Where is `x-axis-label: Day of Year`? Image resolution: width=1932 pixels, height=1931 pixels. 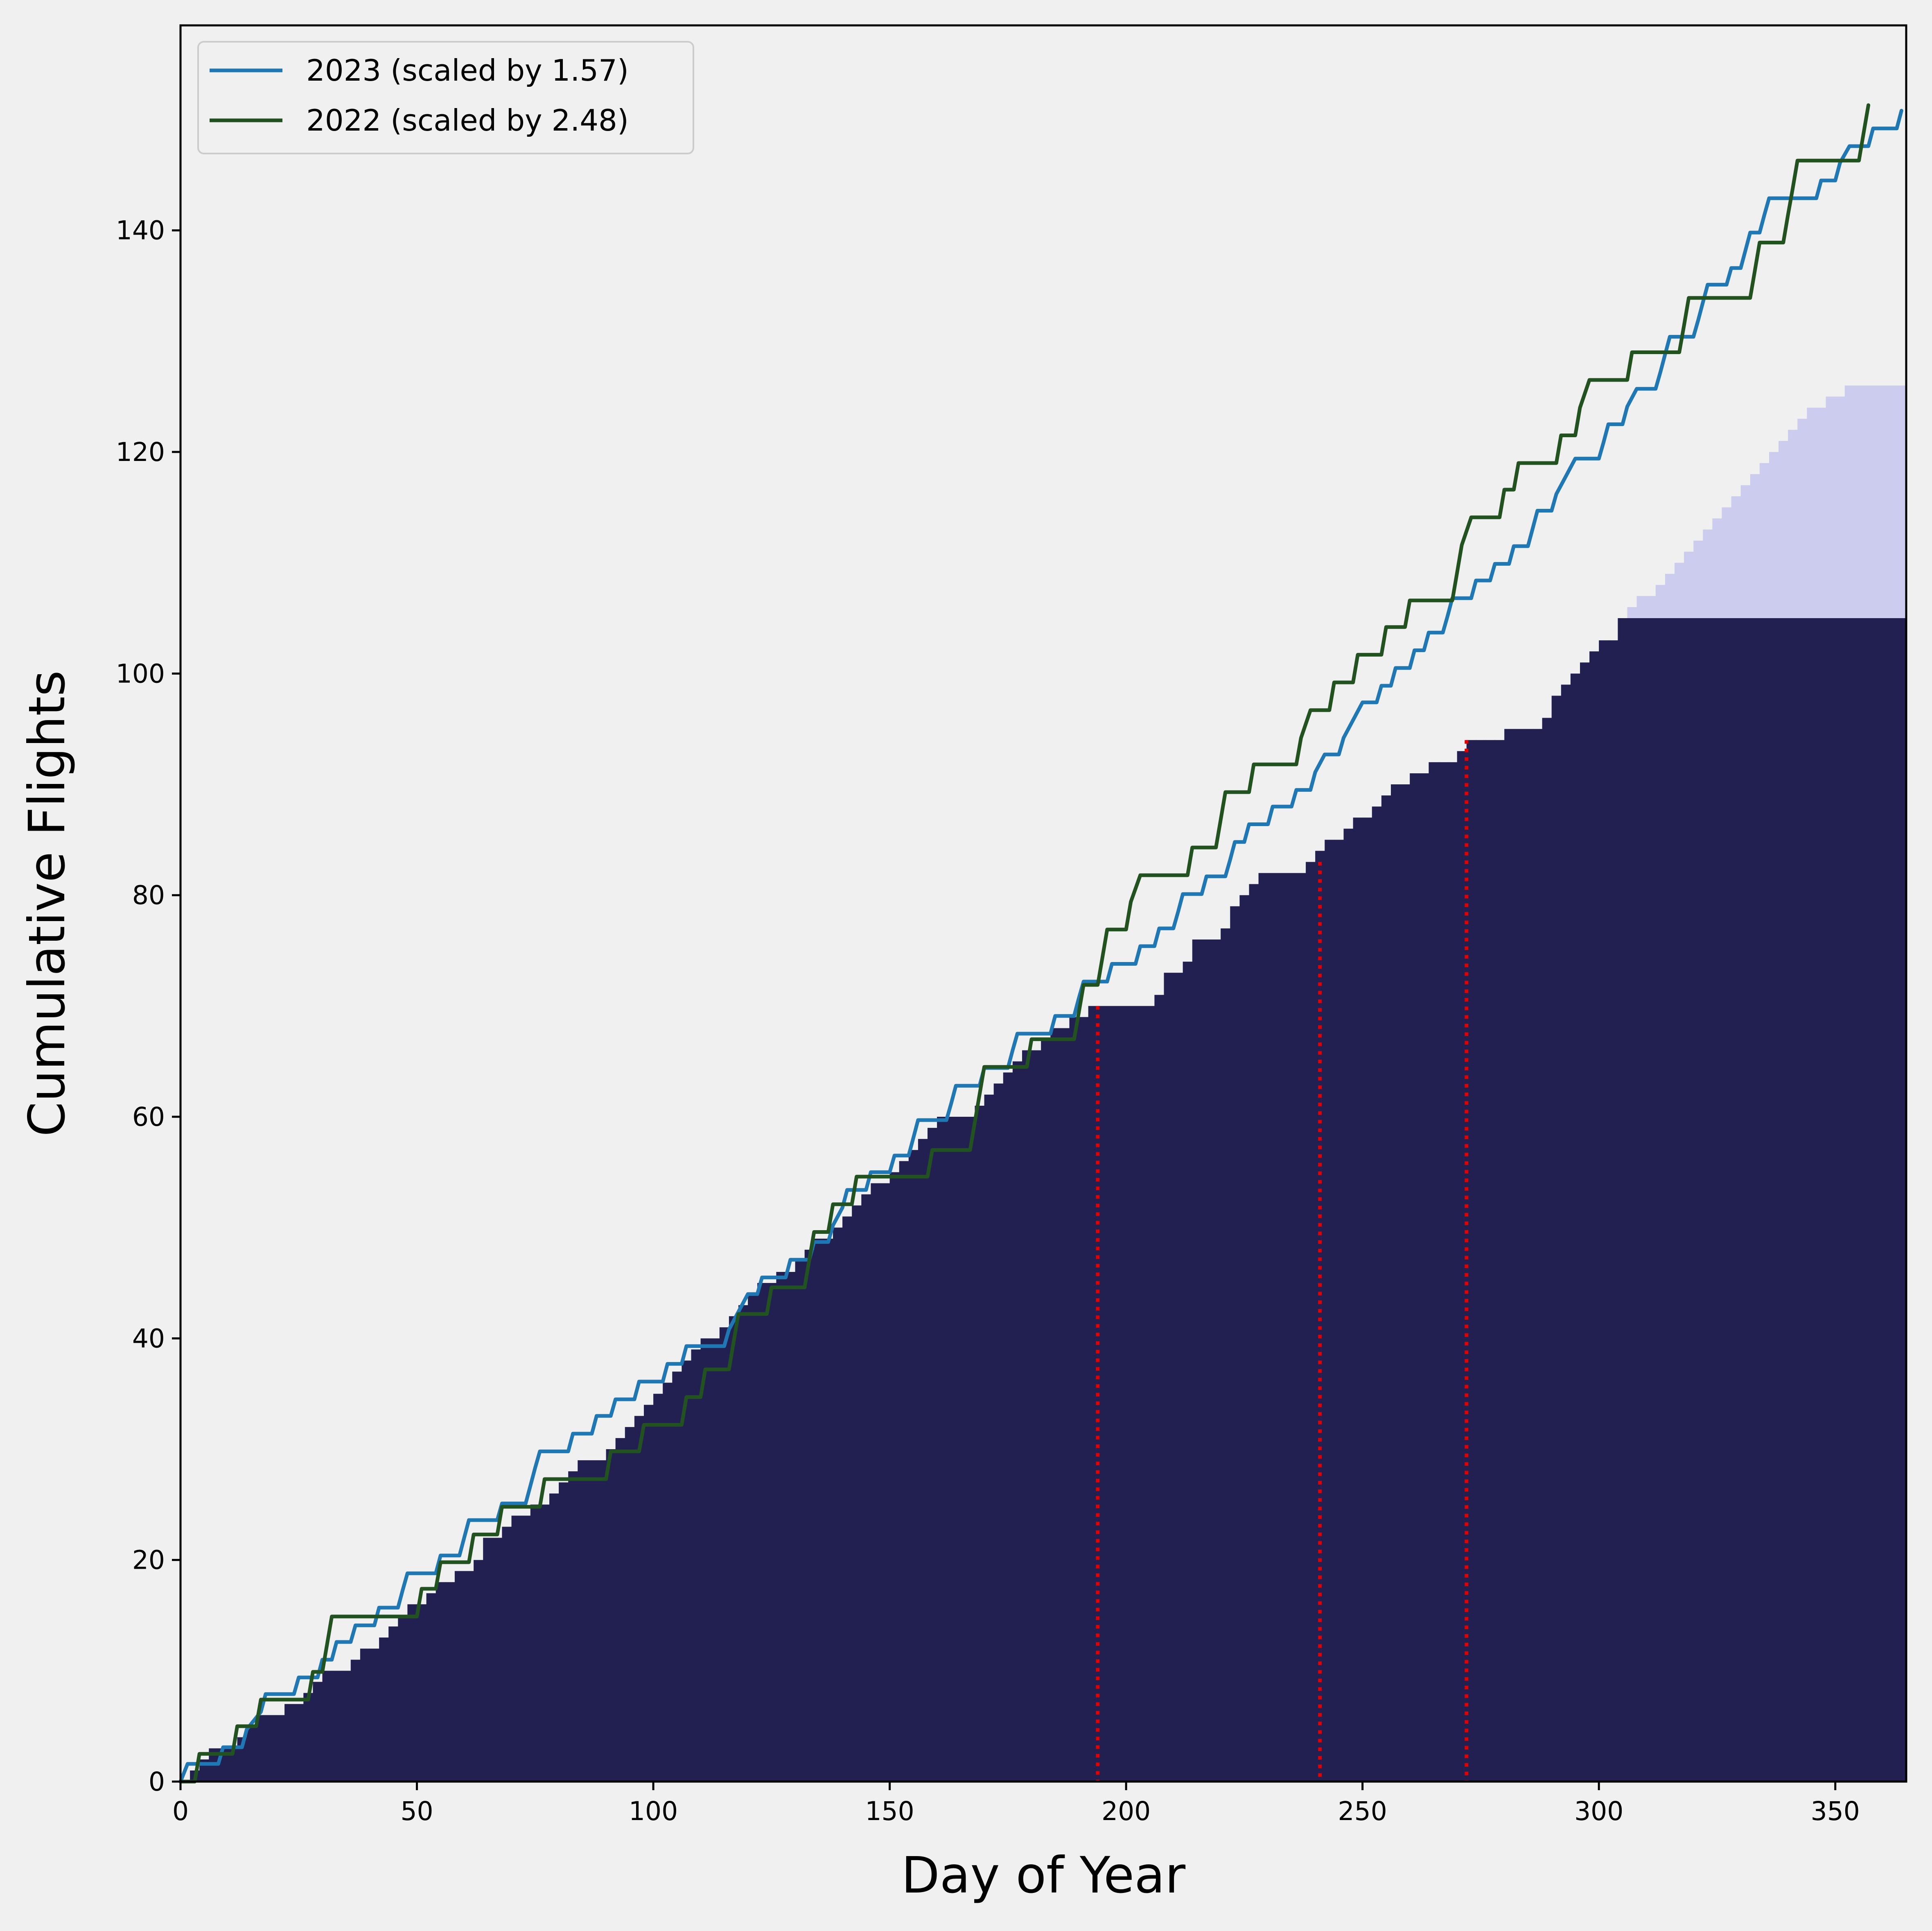 x-axis-label: Day of Year is located at coordinates (1043, 1875).